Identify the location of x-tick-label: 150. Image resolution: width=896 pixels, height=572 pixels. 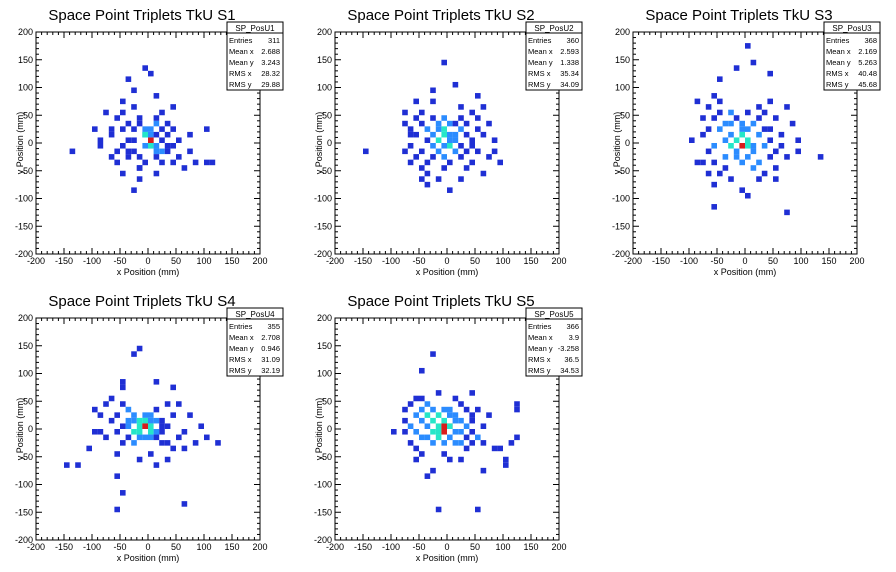
(231, 261).